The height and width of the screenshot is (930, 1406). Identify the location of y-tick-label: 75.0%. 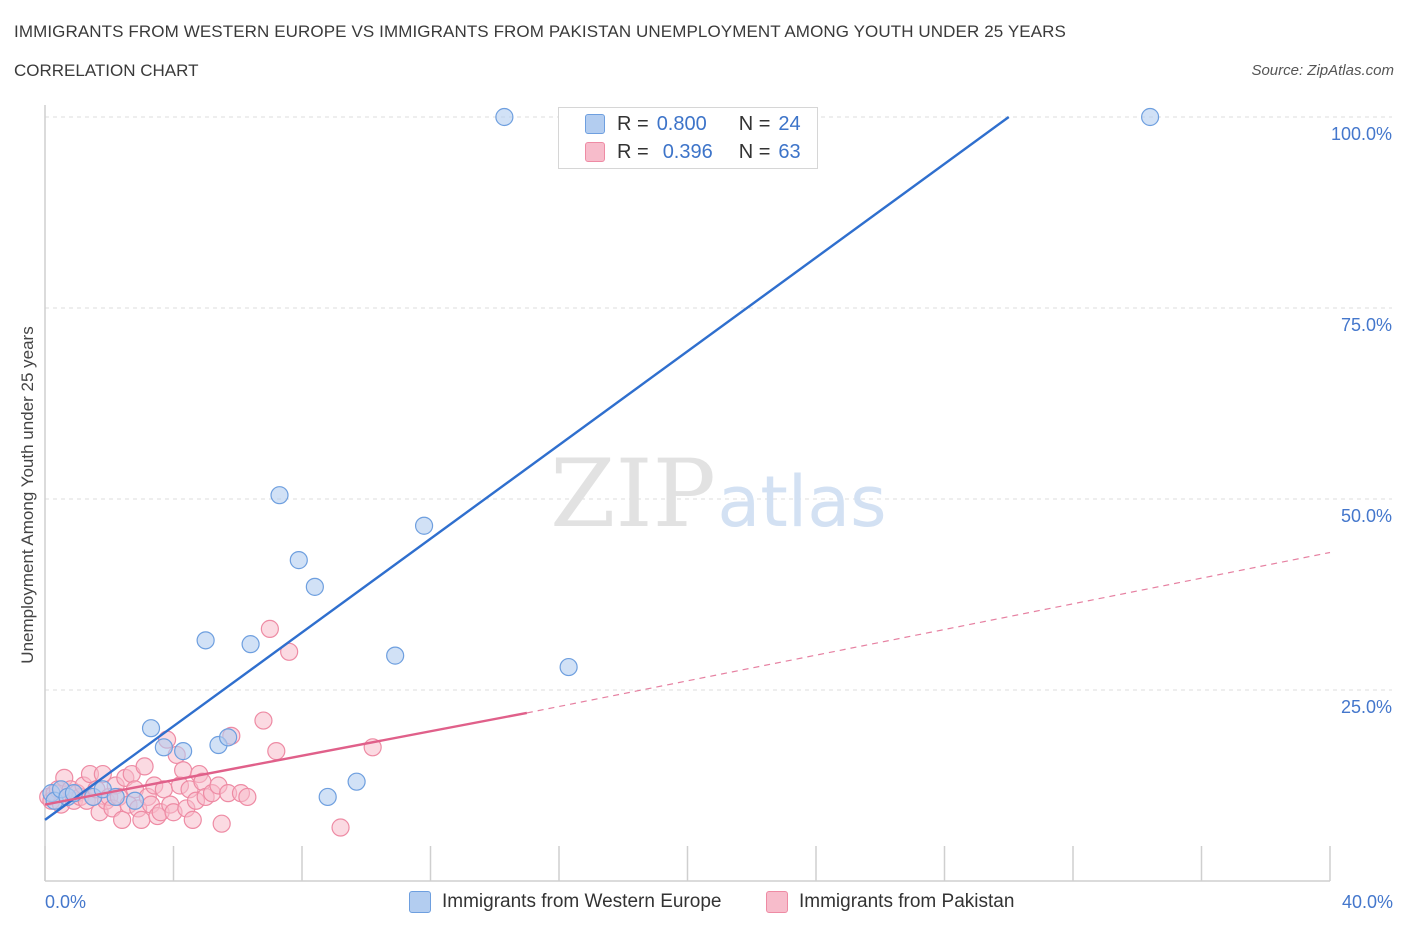
(1366, 325).